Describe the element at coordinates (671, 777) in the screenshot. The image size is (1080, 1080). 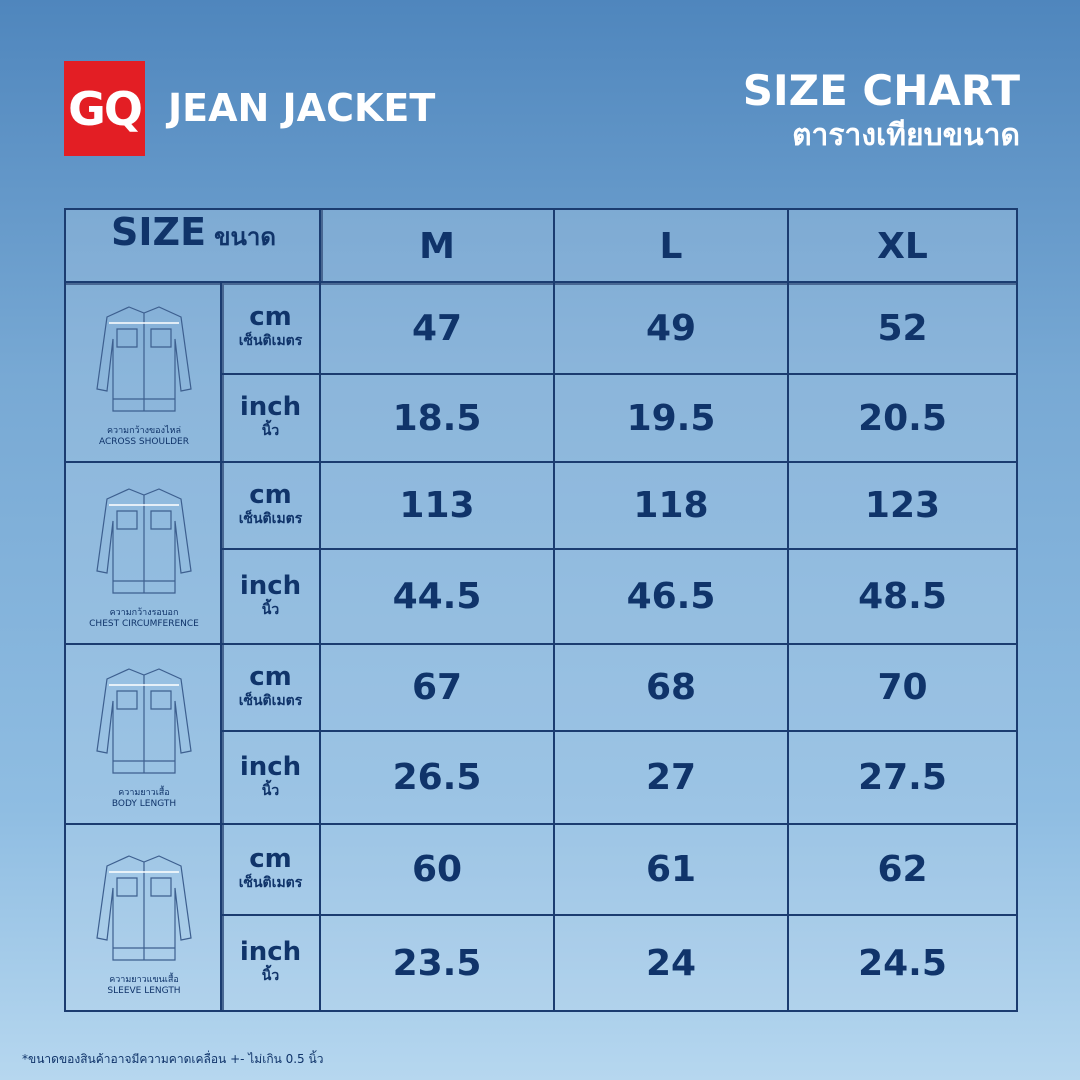
I see `size-value: 27` at that location.